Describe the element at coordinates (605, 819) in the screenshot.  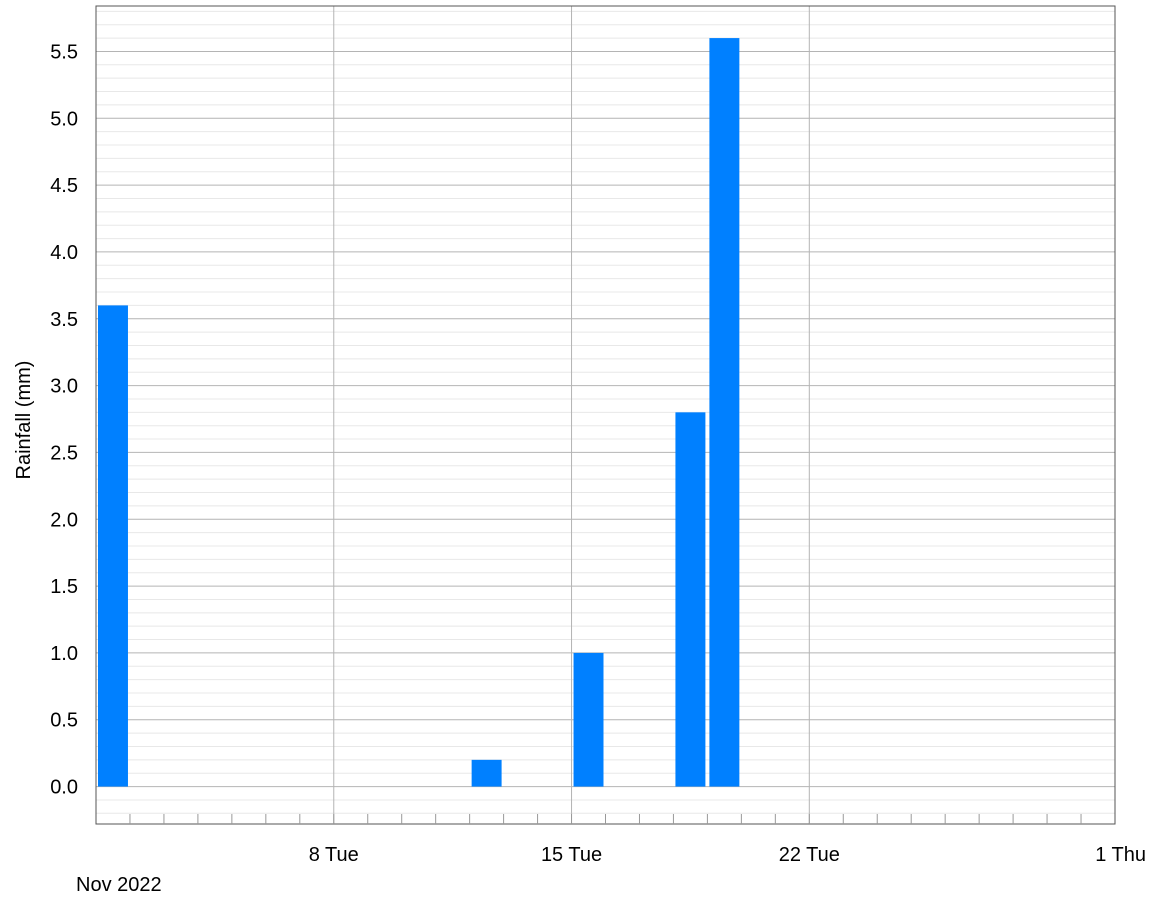
I see `x-tick-marks` at that location.